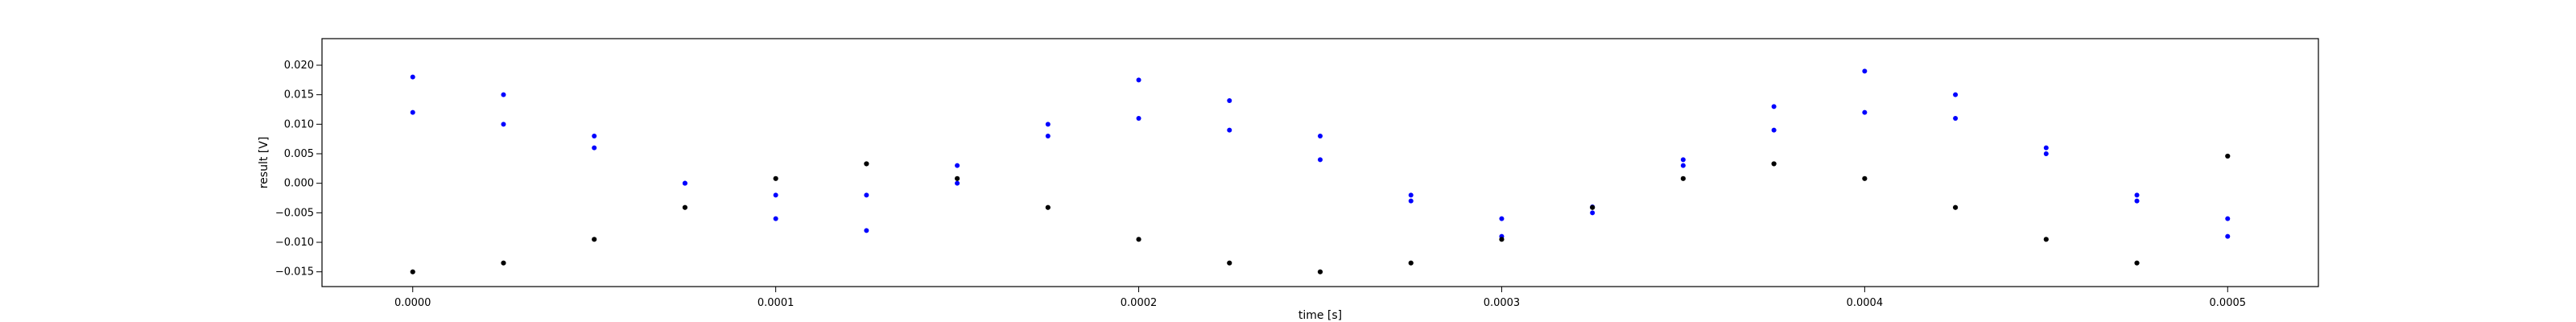 This screenshot has width=2576, height=322. I want to click on y-tick-label: −0.005, so click(294, 213).